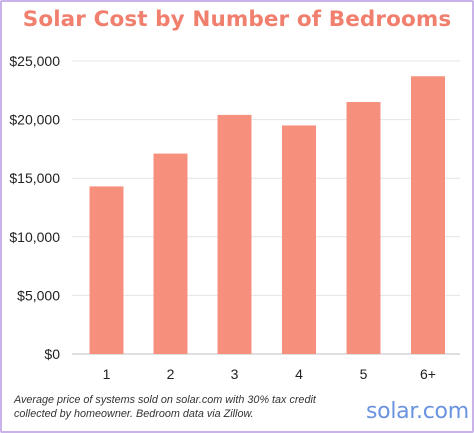 The image size is (474, 433). Describe the element at coordinates (171, 374) in the screenshot. I see `x-tick-label: 2` at that location.